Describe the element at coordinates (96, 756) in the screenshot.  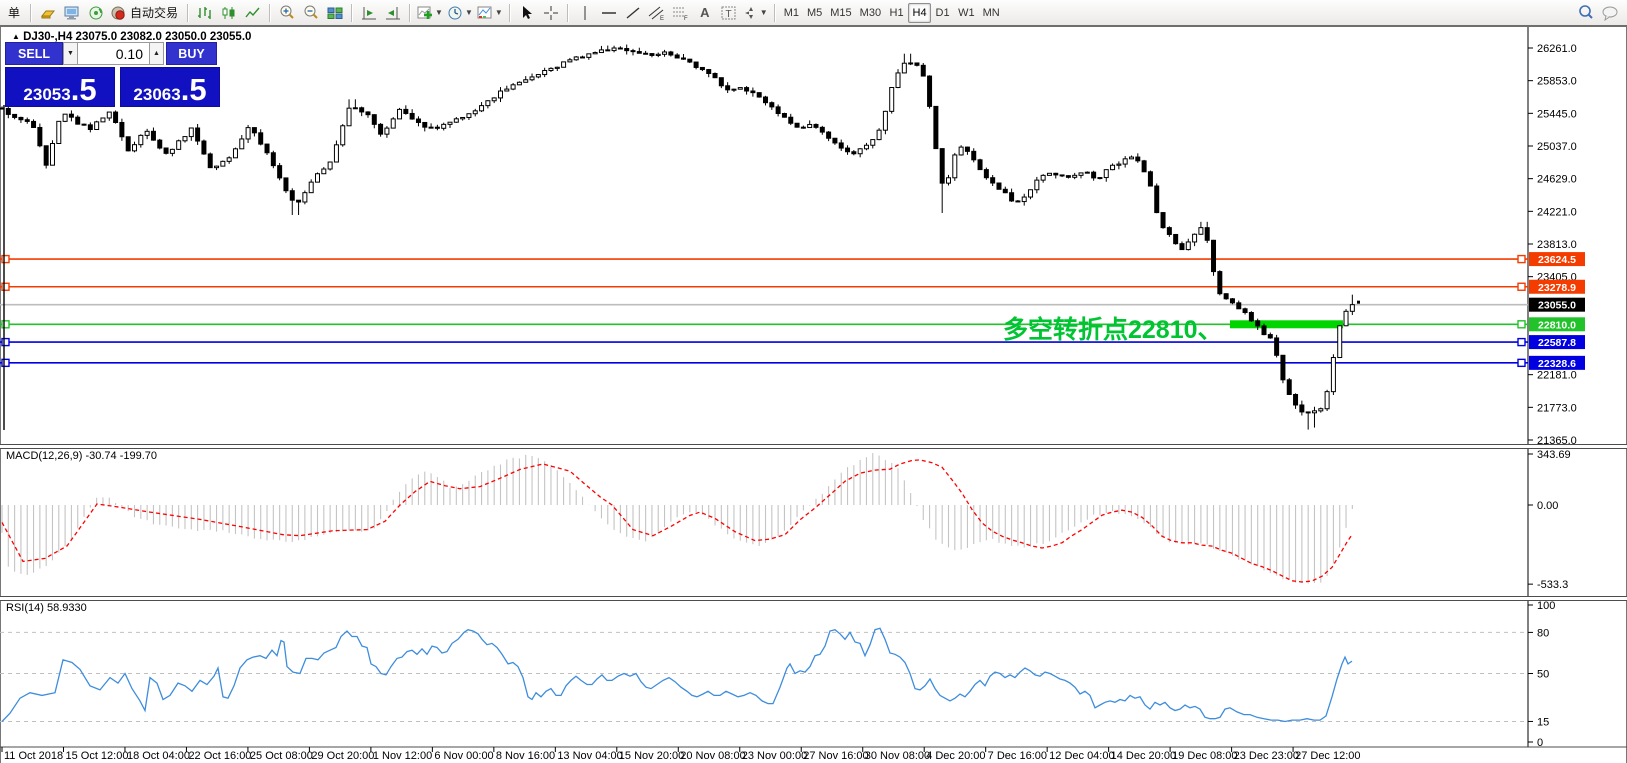
I see `svg-text: 15 Oct 12:00` at that location.